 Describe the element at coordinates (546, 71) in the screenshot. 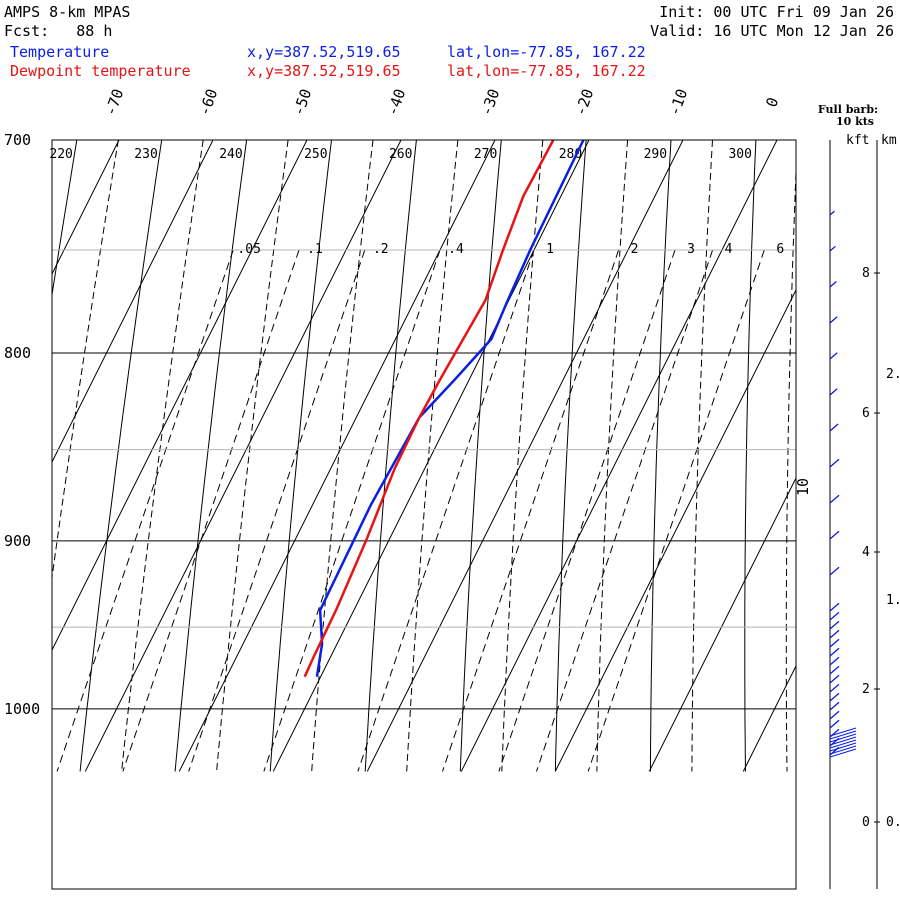

I see `legend-dewpoint-latlon: lat,lon=-77.85, 167.22` at that location.